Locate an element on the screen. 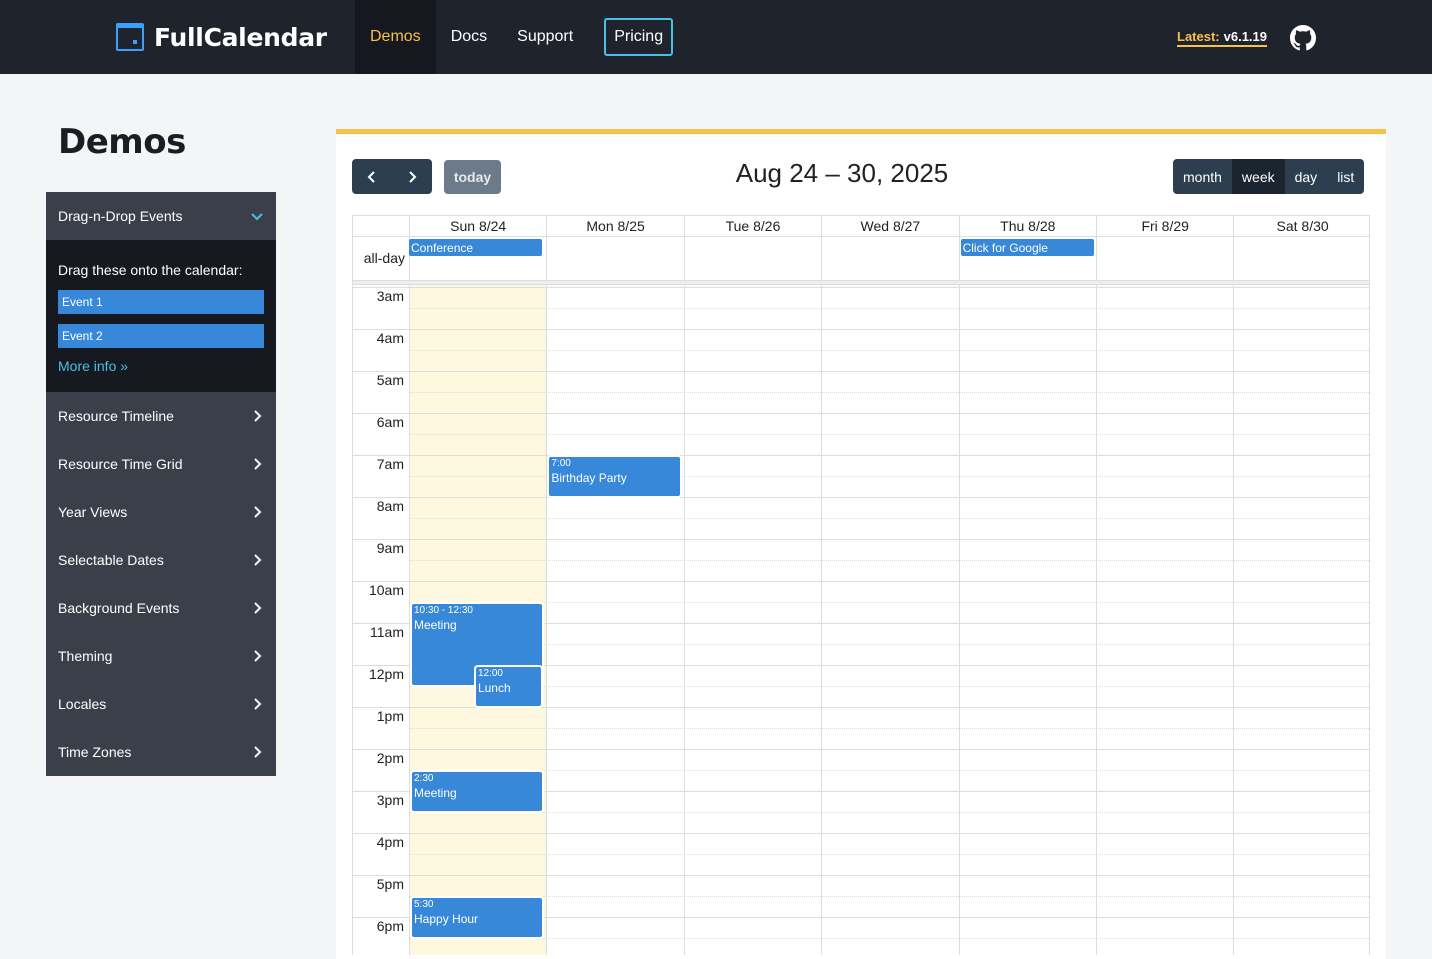 This screenshot has height=959, width=1432. day-header: Fri 8/29 is located at coordinates (1164, 226).